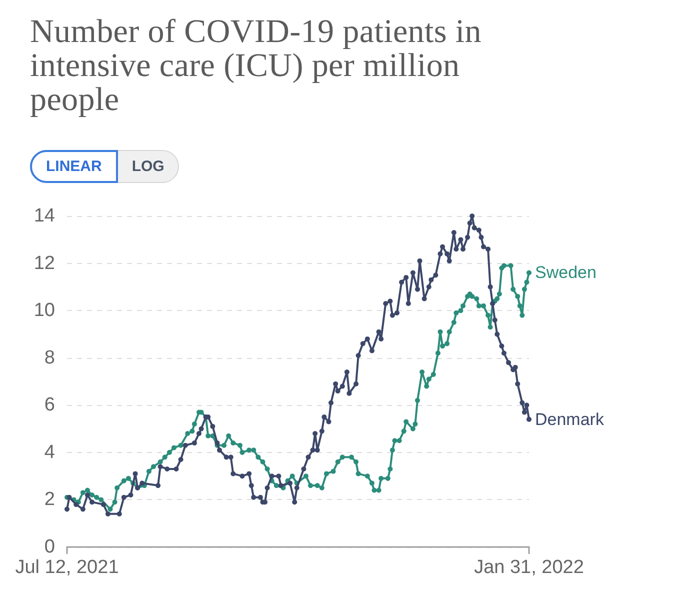 The image size is (700, 591). I want to click on chart-title: Number of COVID-19 patients in intensive care (ICU) per million people, so click(256, 66).